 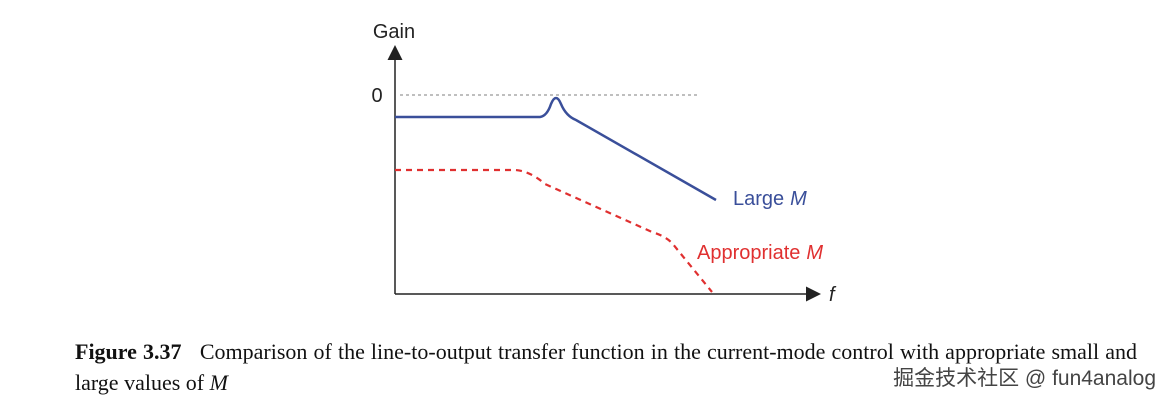 What do you see at coordinates (128, 351) in the screenshot?
I see `caption-label: Figure 3.37` at bounding box center [128, 351].